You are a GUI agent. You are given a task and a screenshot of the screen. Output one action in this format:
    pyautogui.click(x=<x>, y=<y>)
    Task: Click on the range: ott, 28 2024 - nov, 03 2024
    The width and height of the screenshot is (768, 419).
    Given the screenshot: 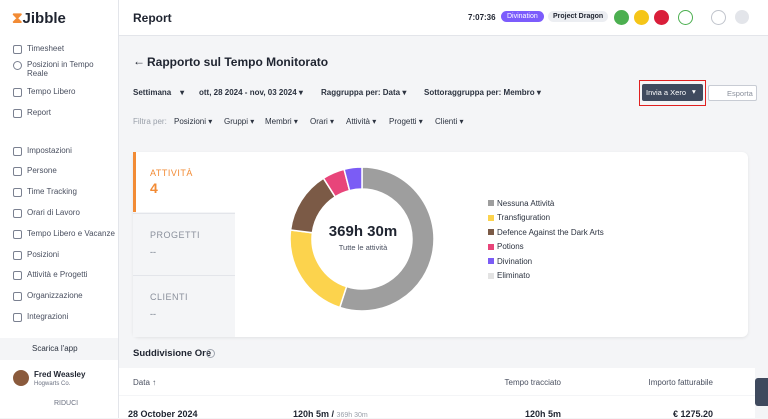 What is the action you would take?
    pyautogui.click(x=248, y=92)
    